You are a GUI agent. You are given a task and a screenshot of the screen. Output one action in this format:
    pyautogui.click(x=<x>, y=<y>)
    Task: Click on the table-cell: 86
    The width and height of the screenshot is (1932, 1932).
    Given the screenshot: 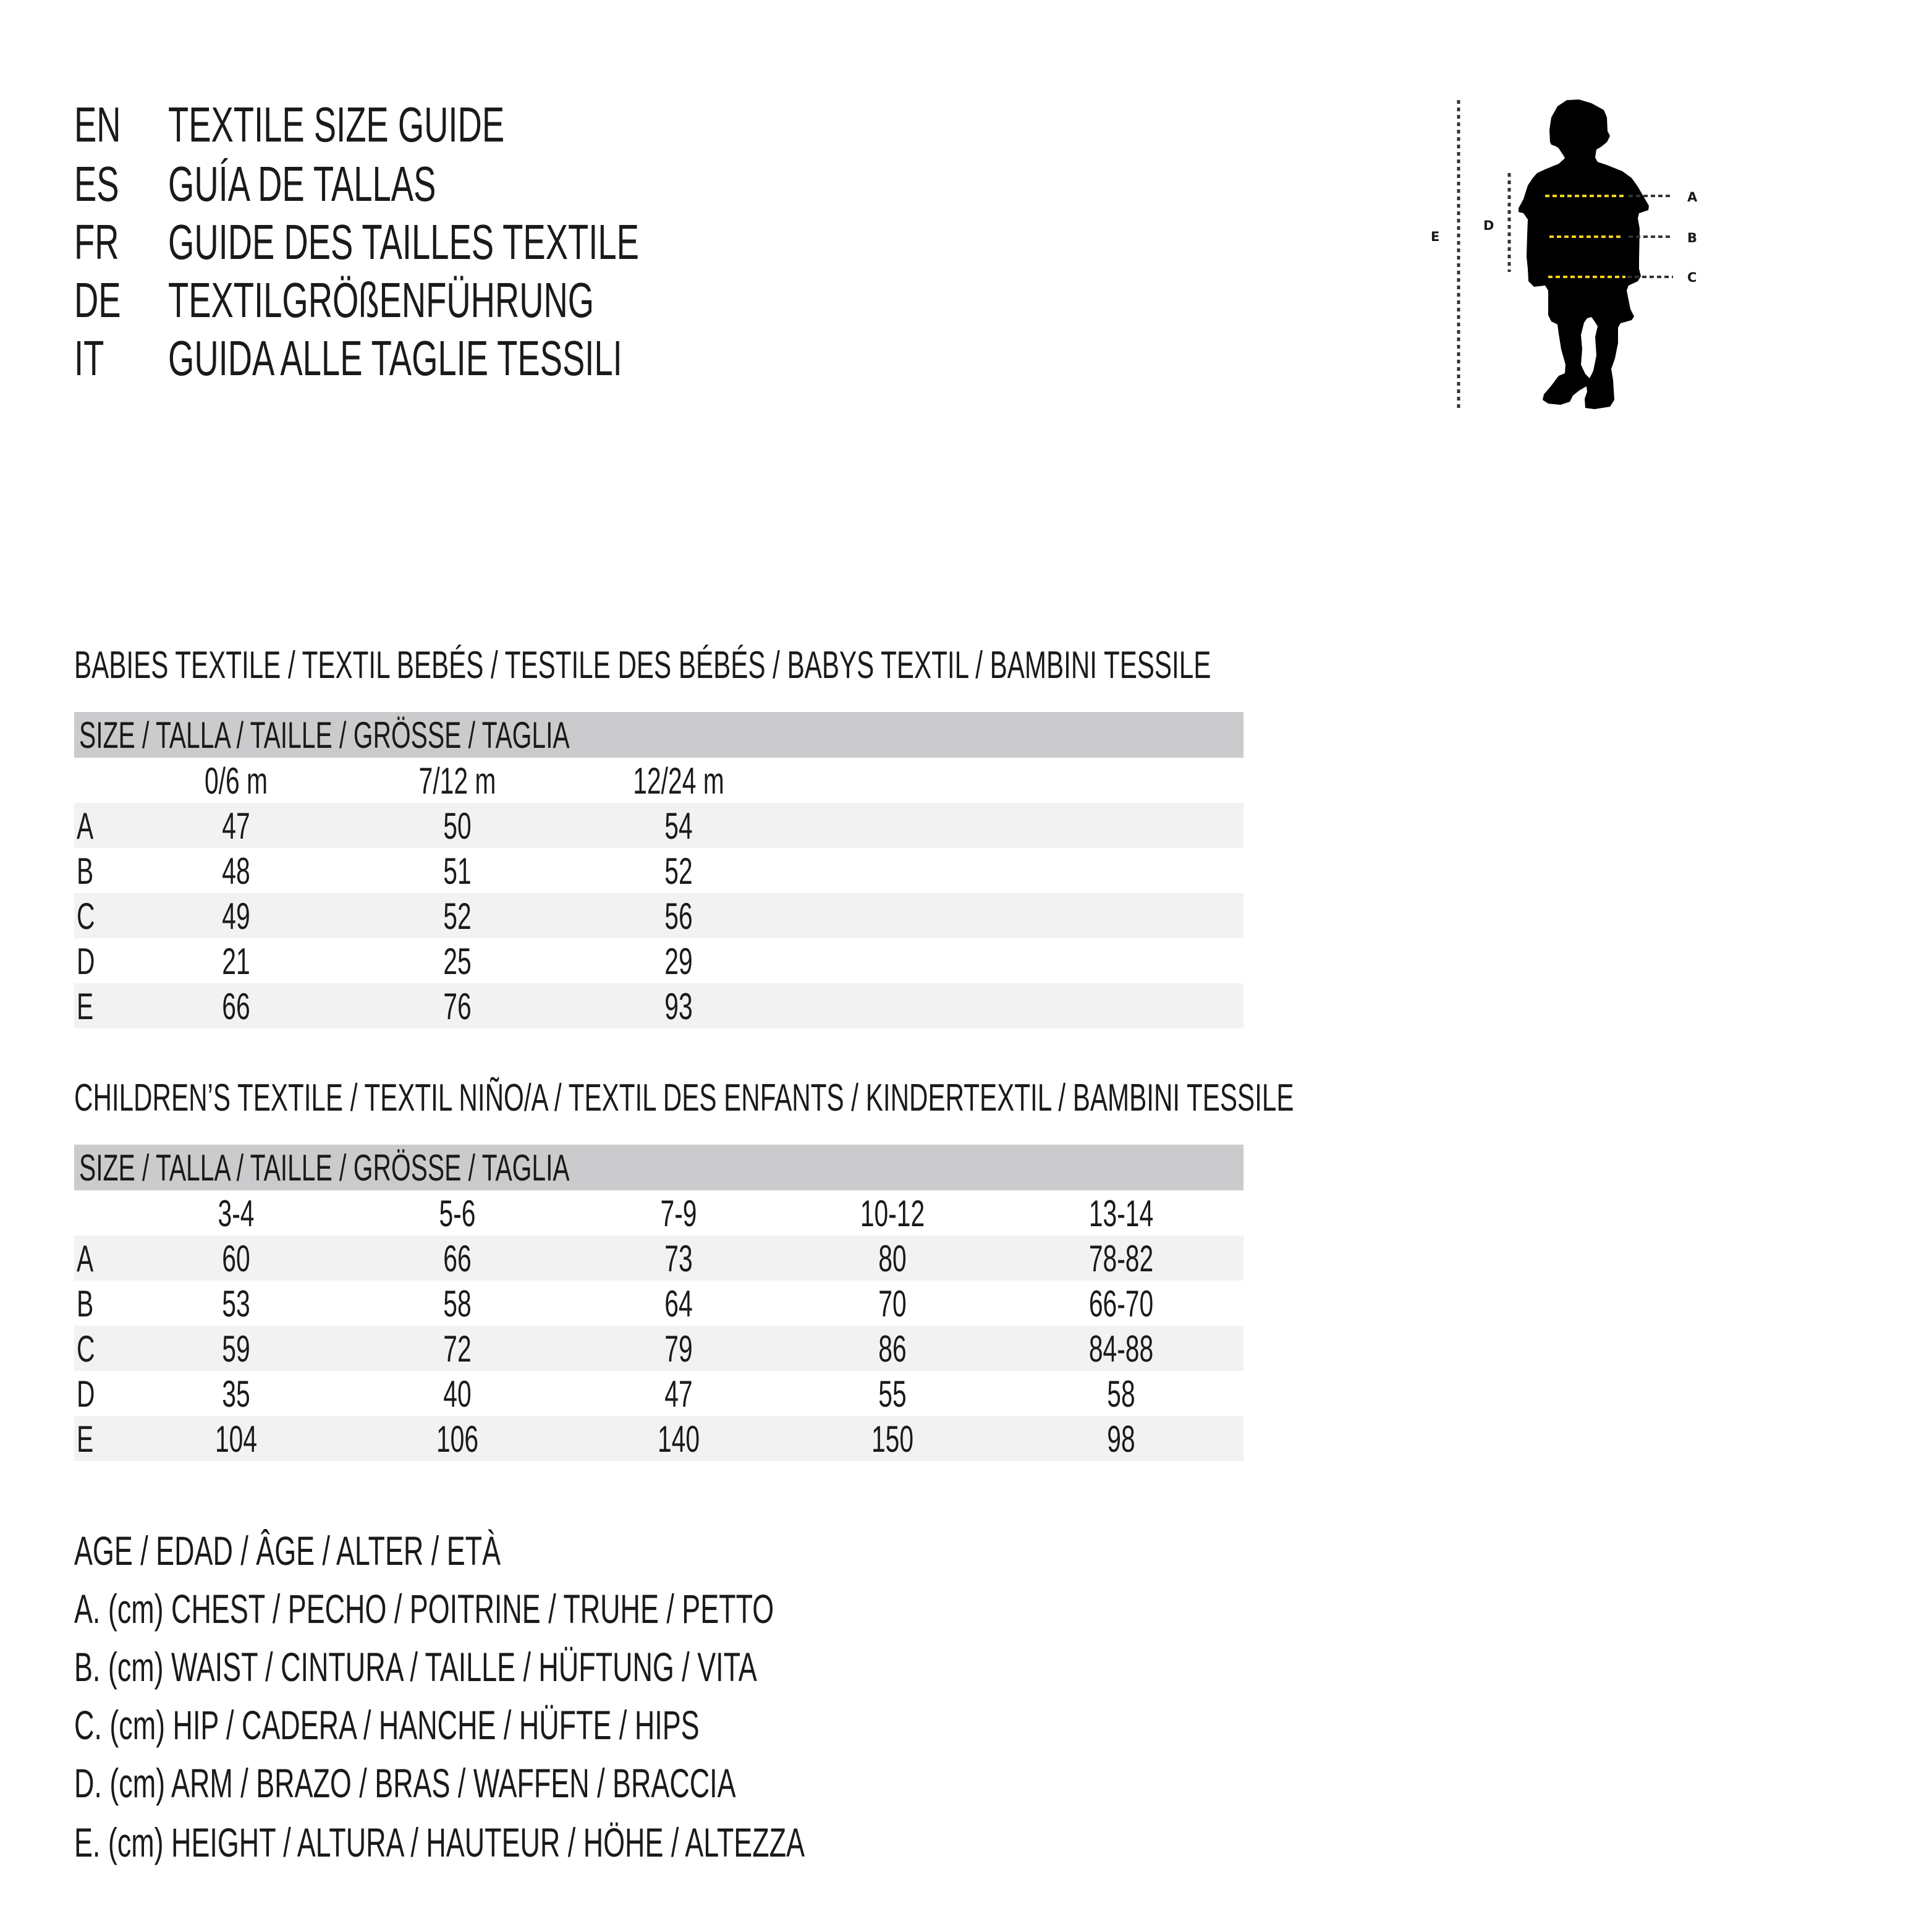 What is the action you would take?
    pyautogui.click(x=892, y=1349)
    